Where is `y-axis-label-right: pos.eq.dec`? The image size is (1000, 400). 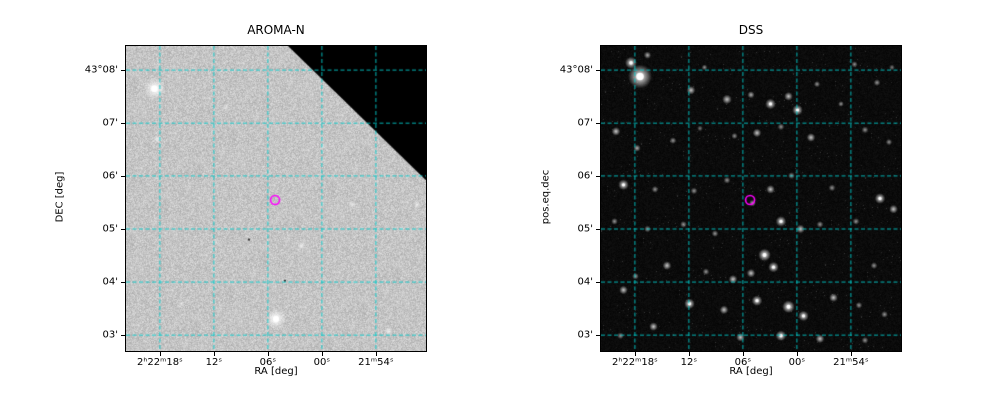 y-axis-label-right: pos.eq.dec is located at coordinates (546, 197).